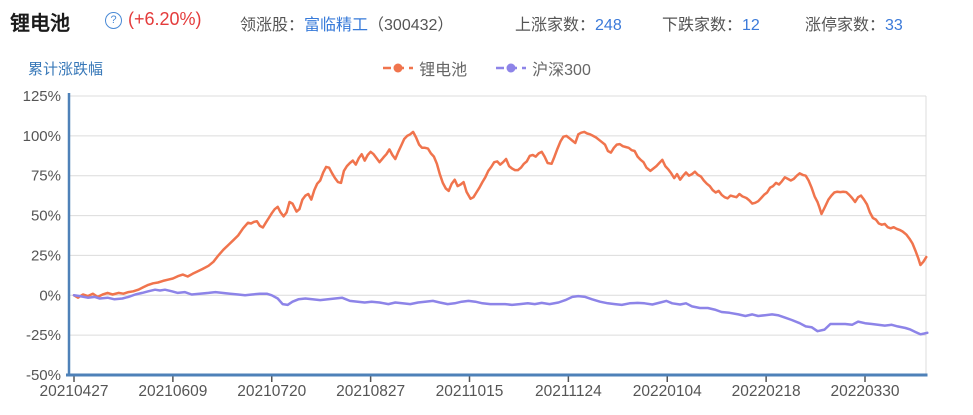 The width and height of the screenshot is (973, 415). What do you see at coordinates (46, 216) in the screenshot?
I see `y-tick-label: 50%` at bounding box center [46, 216].